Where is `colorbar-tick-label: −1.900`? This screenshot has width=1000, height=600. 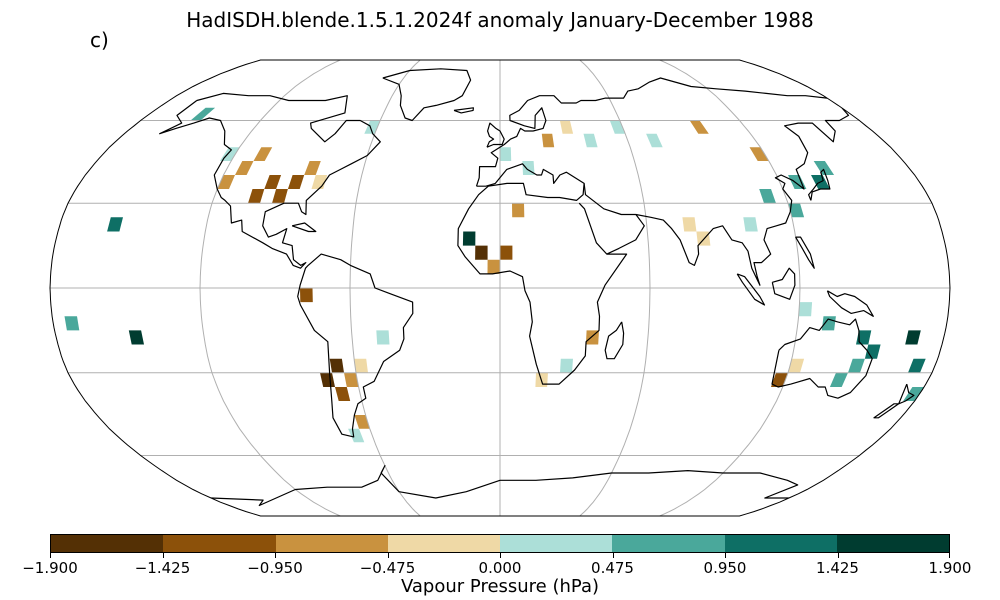
colorbar-tick-label: −1.900 is located at coordinates (50, 568).